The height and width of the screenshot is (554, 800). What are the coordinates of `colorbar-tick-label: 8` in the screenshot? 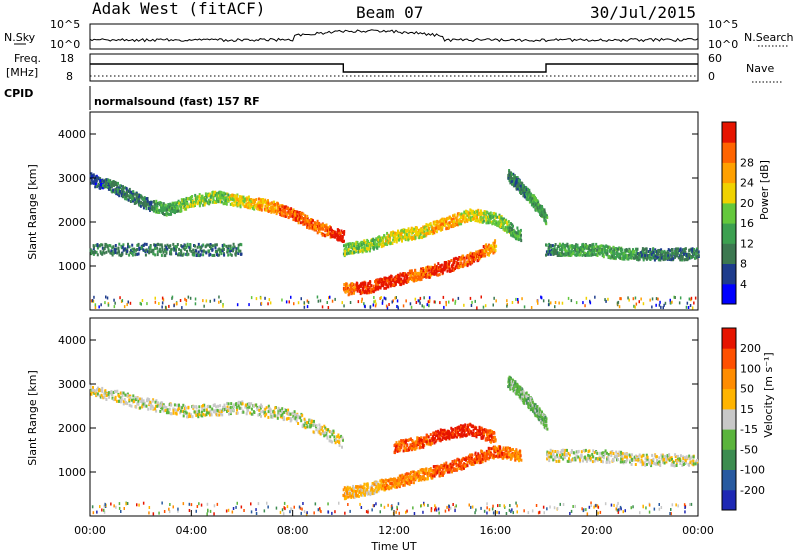 It's located at (743, 264).